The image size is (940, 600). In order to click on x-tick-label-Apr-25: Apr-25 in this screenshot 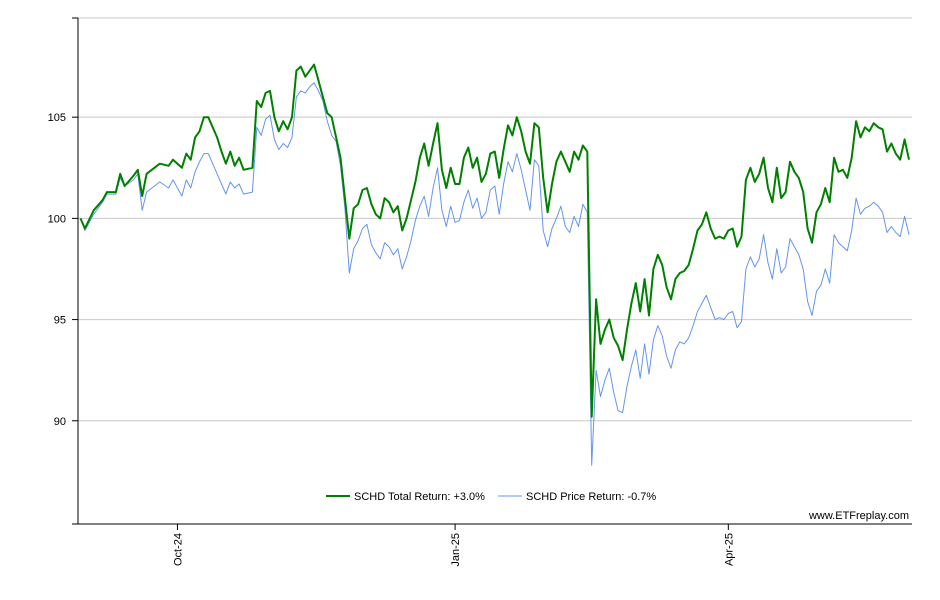, I will do `click(729, 549)`.